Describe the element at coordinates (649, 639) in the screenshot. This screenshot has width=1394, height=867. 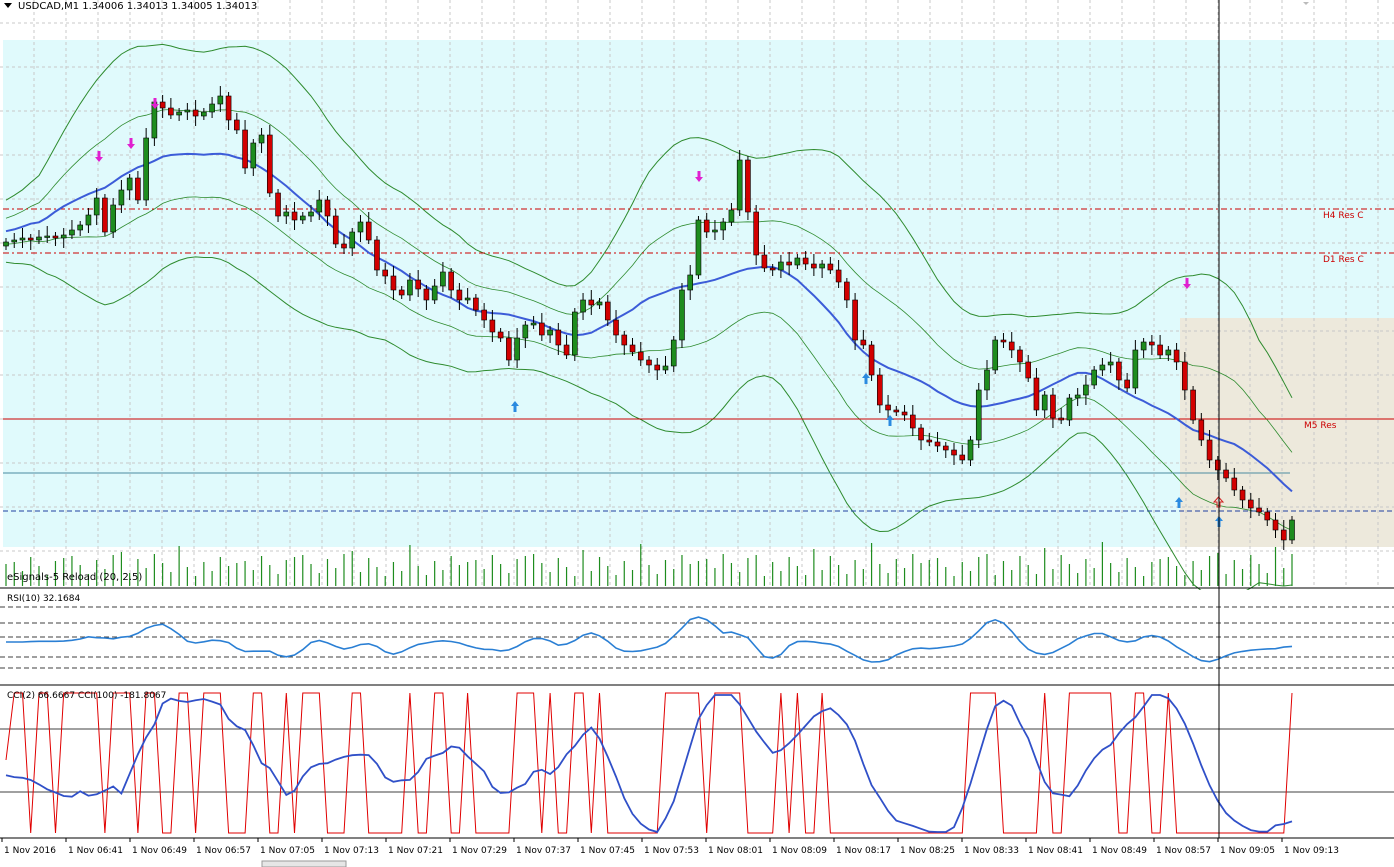
I see `rsi-line` at that location.